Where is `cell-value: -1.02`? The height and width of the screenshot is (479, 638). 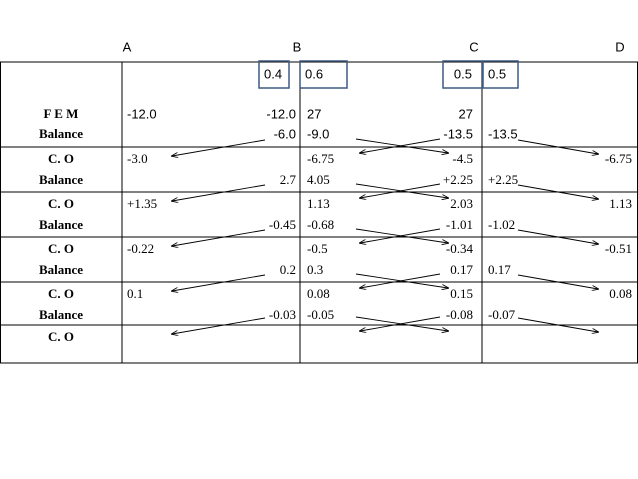
cell-value: -1.02 is located at coordinates (501, 224).